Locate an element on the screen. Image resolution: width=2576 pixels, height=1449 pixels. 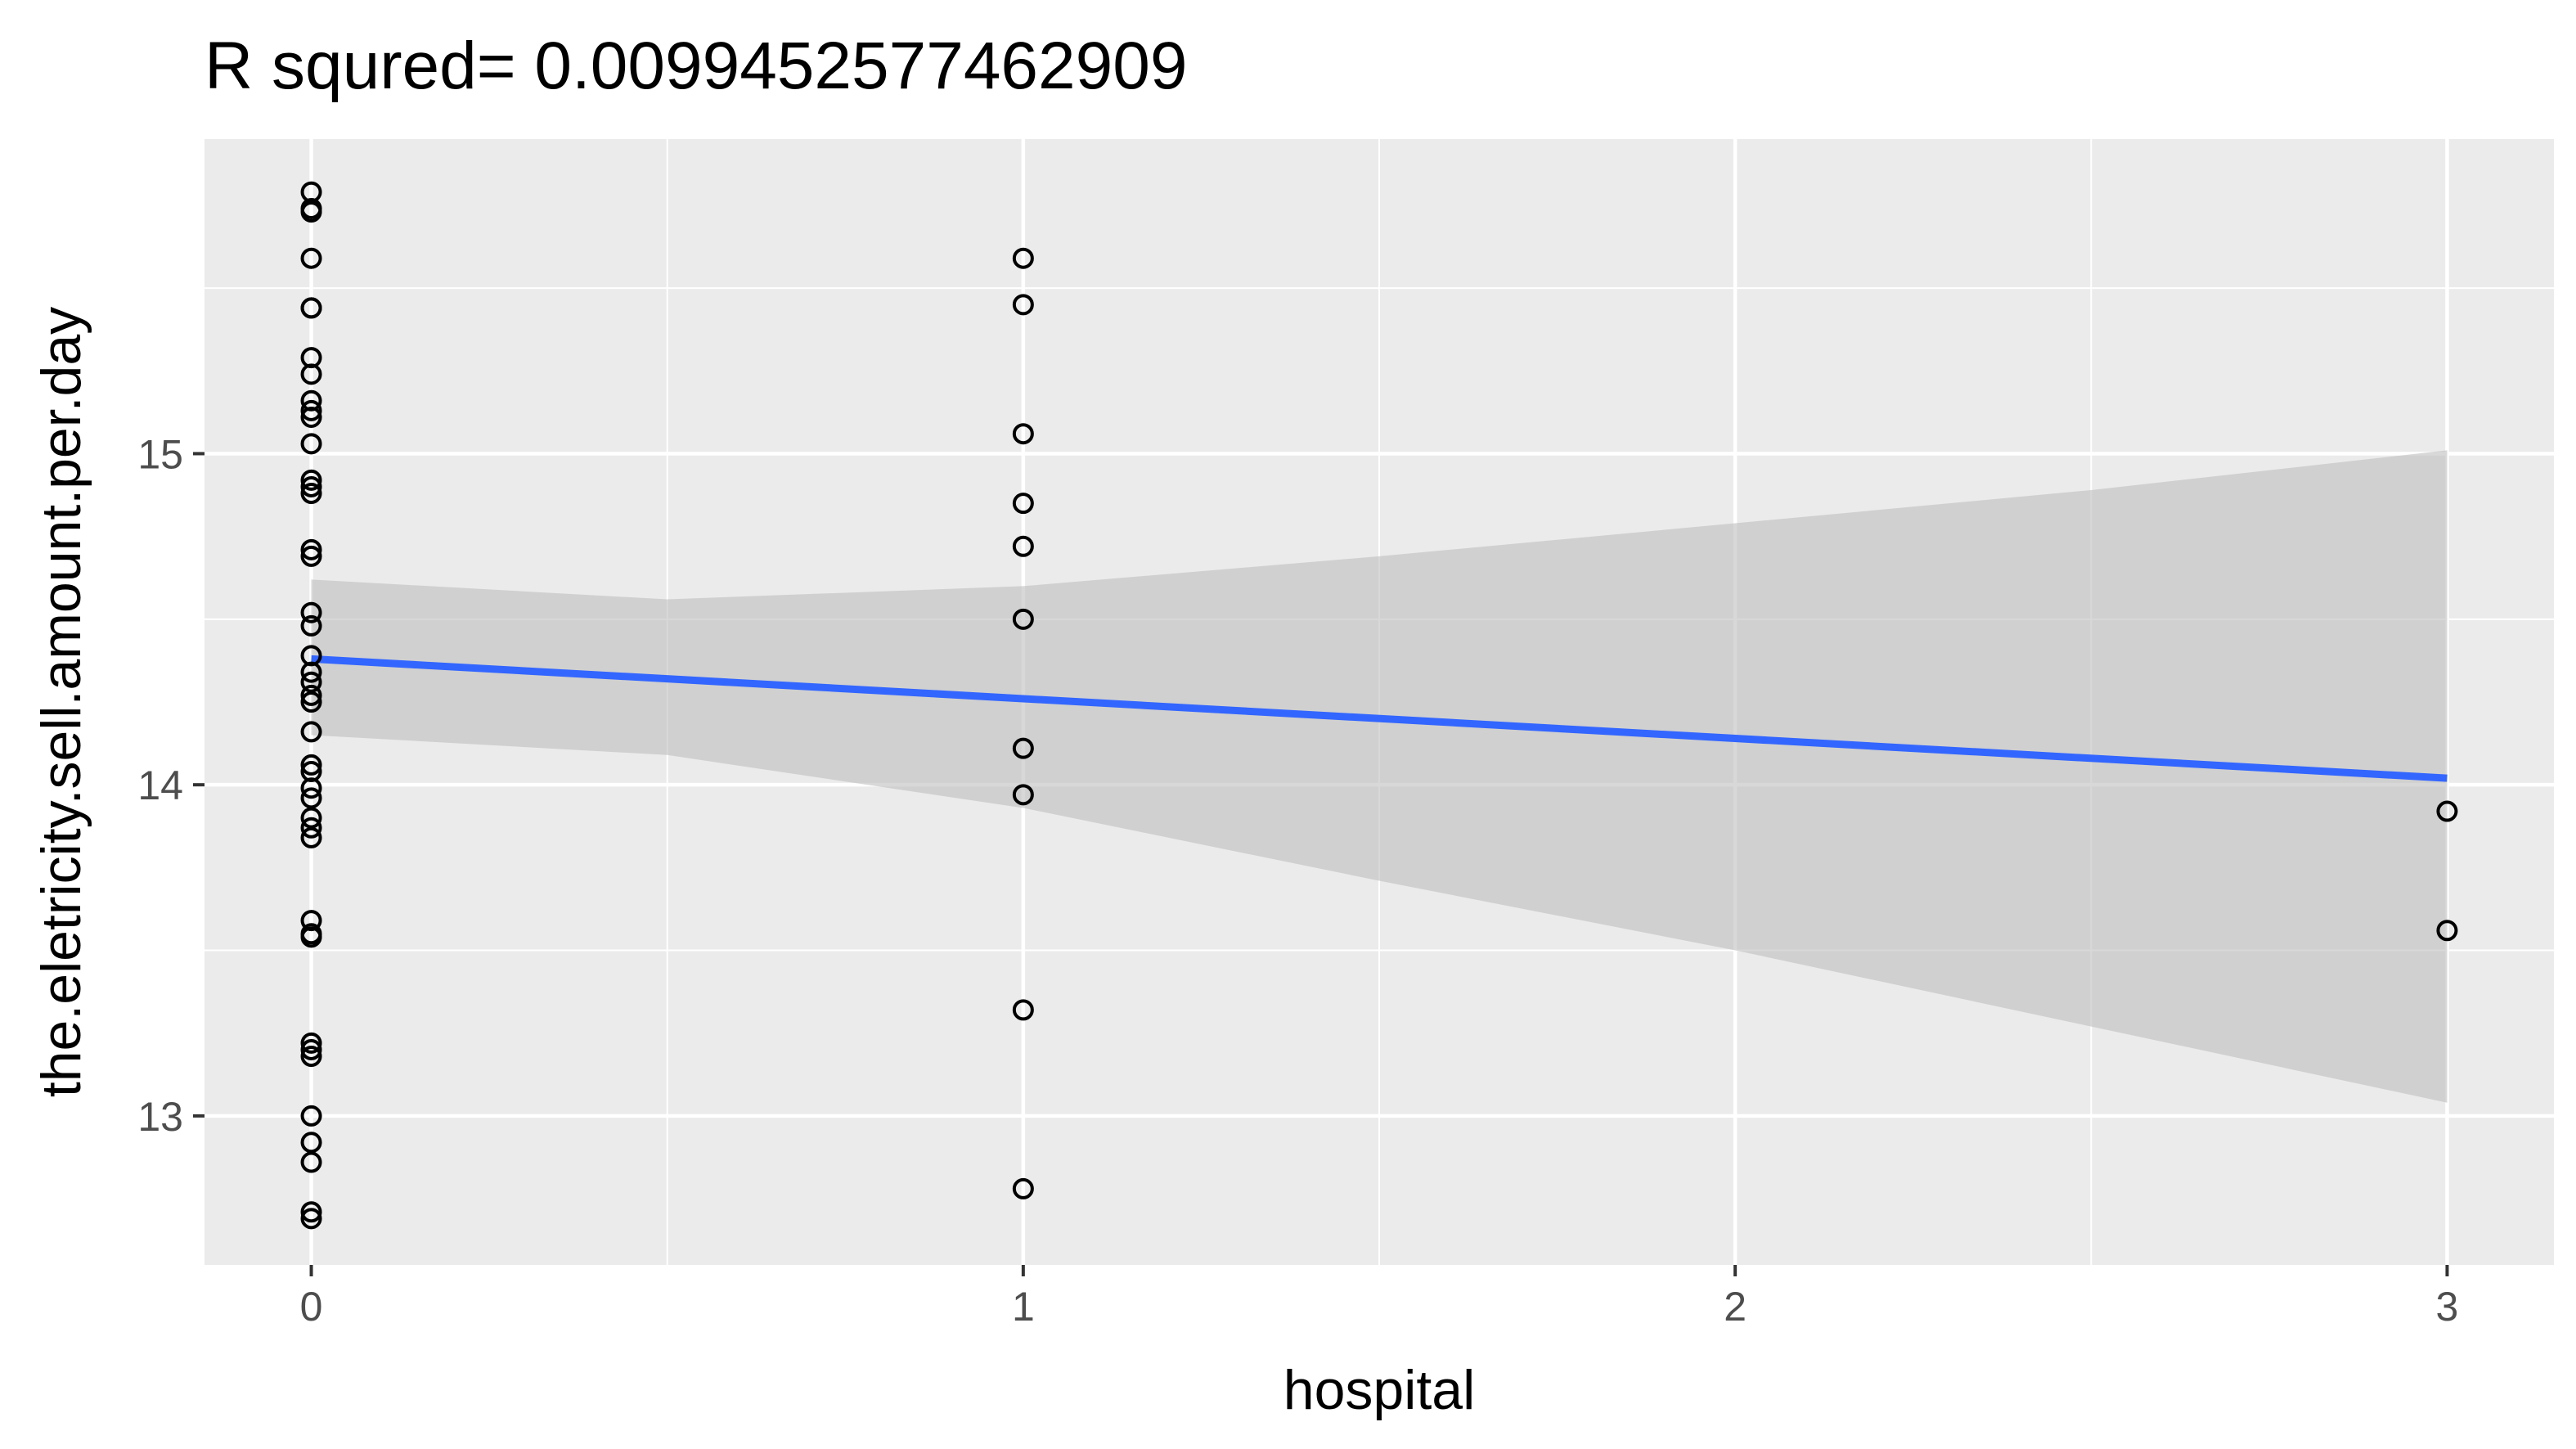
y-axis-ticks: 13 14 15 is located at coordinates (171, 786).